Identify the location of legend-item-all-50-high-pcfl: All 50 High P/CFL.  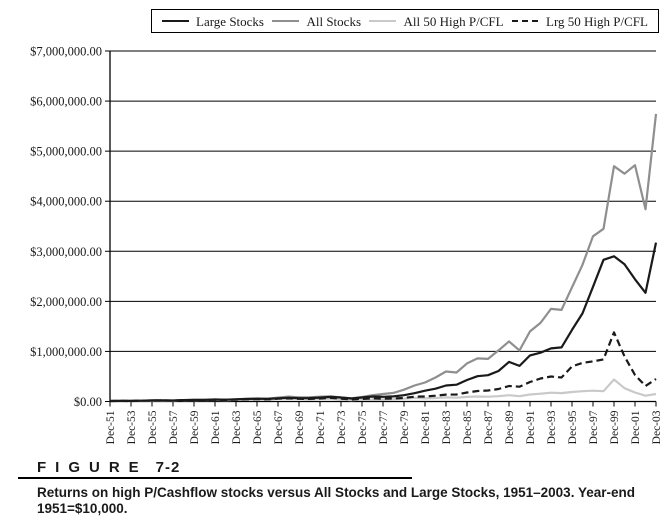
(436, 21).